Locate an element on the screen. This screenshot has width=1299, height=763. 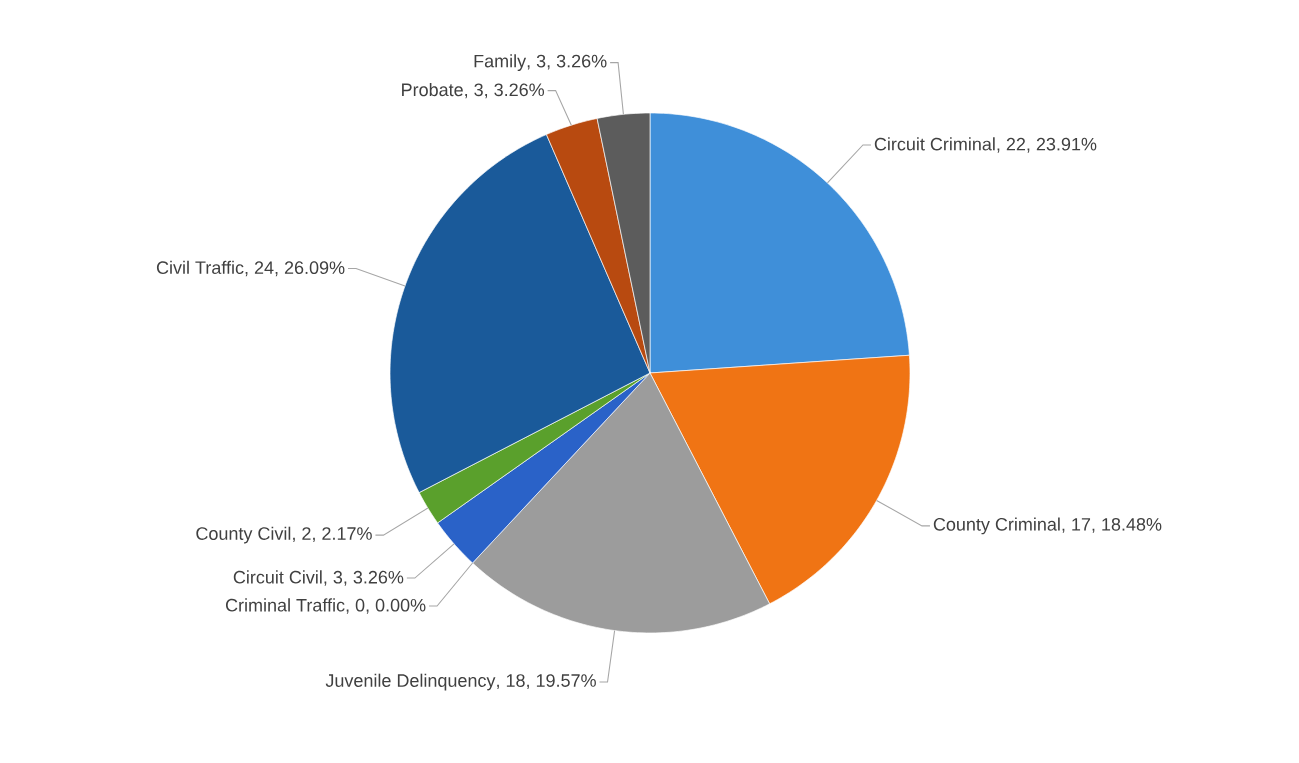
slice-label: Circuit Criminal is located at coordinates (934, 144).